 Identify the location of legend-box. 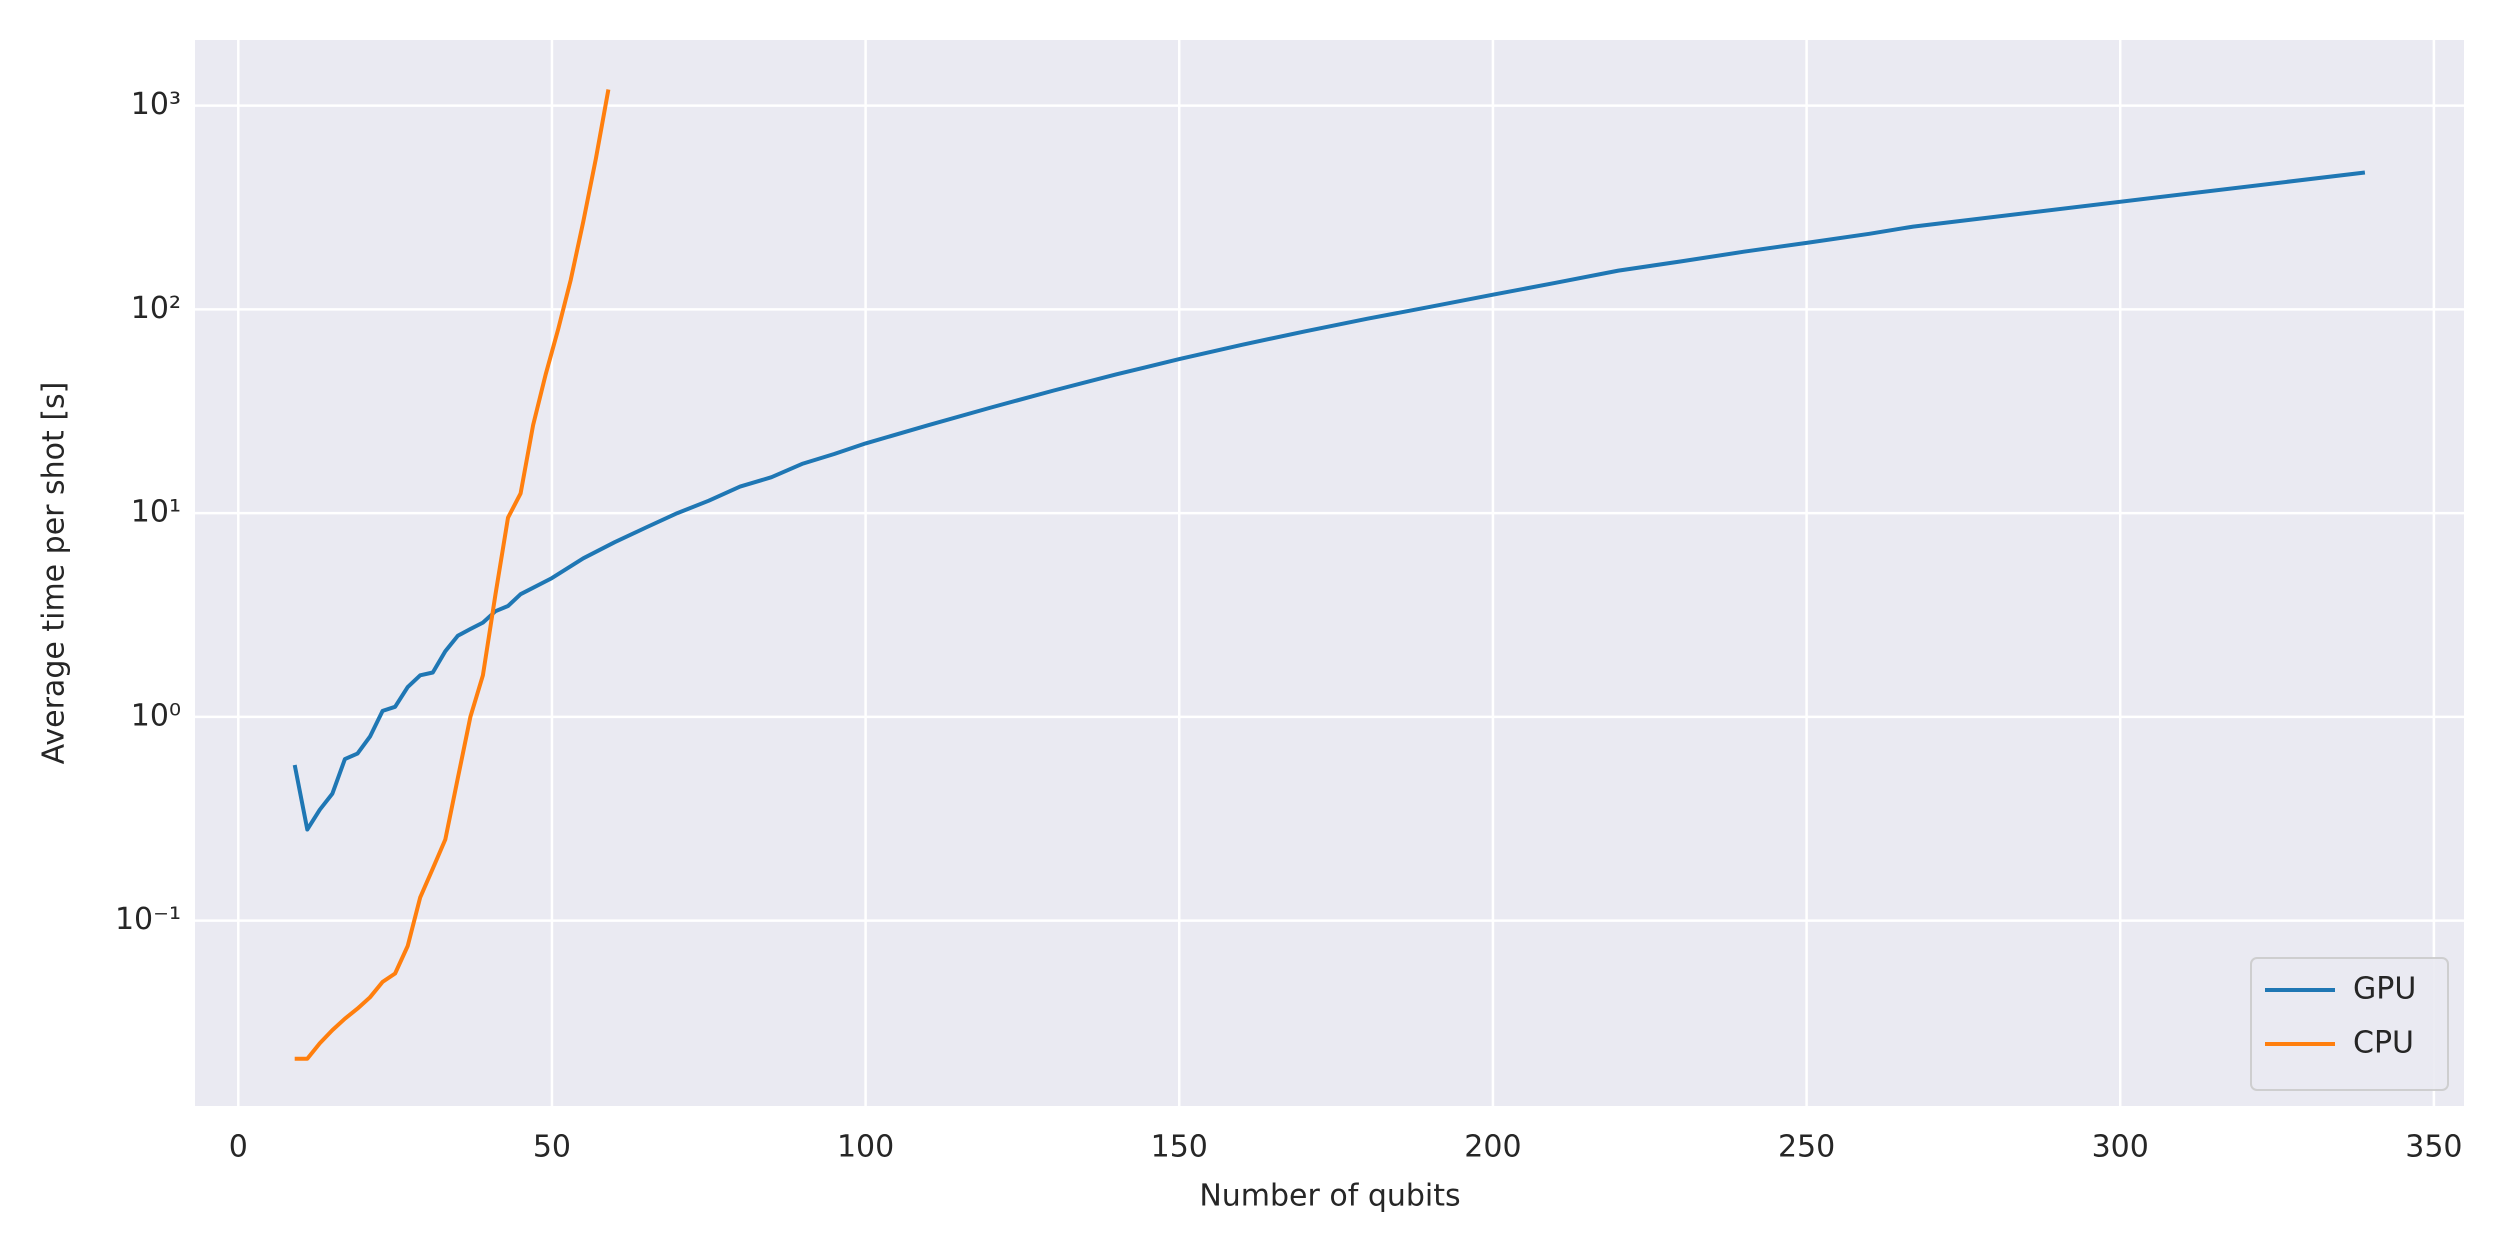
(2349, 1024).